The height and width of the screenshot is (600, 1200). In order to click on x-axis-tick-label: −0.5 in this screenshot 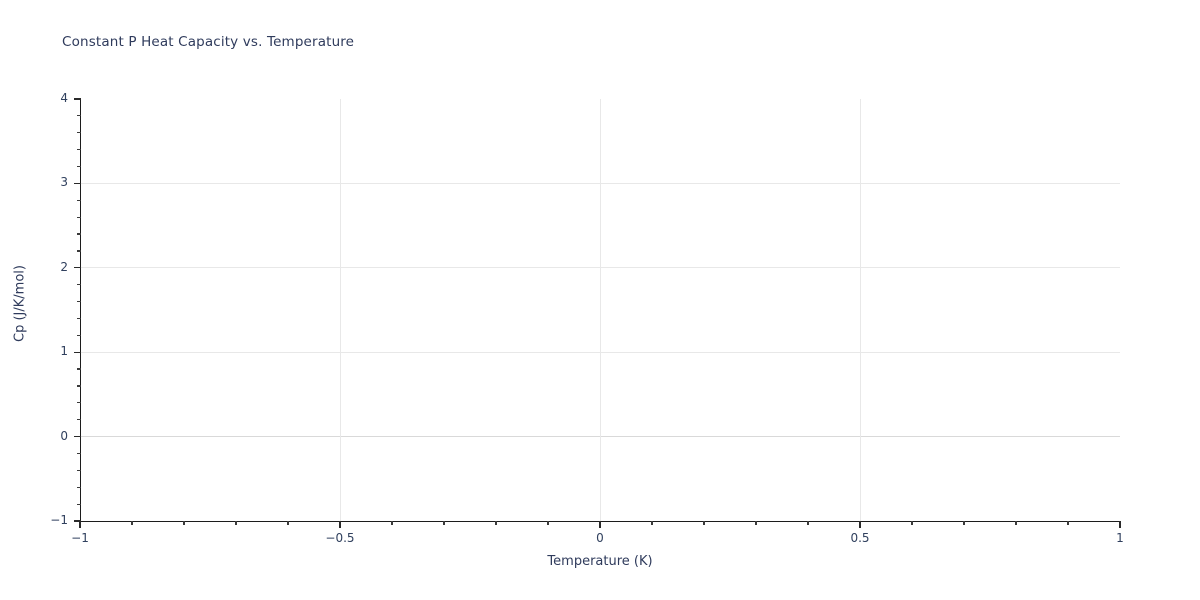, I will do `click(340, 538)`.